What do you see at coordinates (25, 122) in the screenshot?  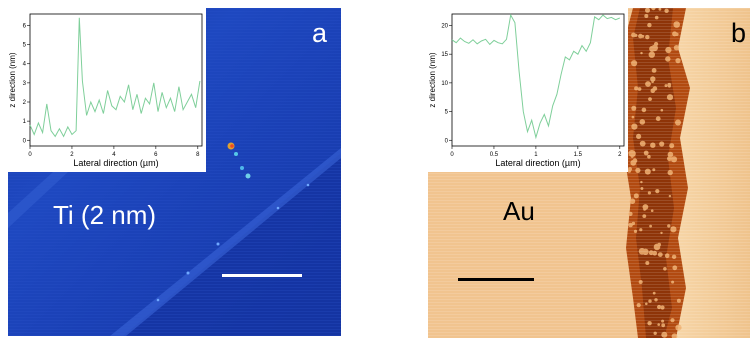 I see `y-tick-label: 1` at bounding box center [25, 122].